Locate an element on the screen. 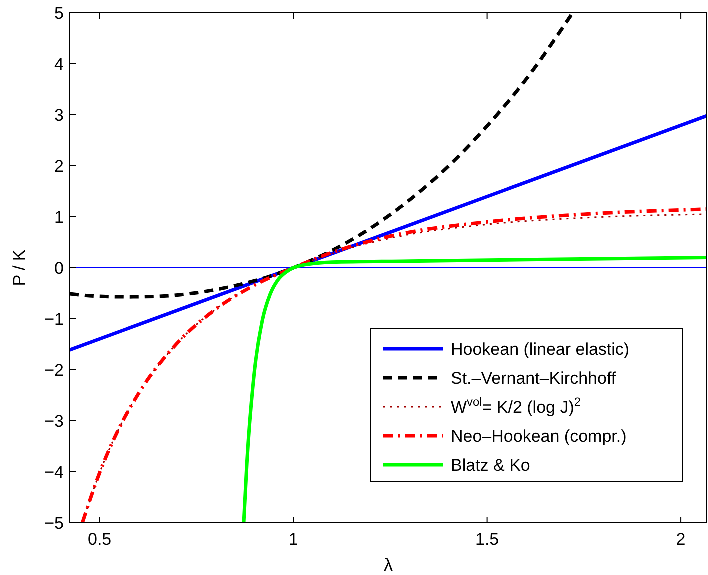 This screenshot has height=575, width=708. y-tick-label: −4 is located at coordinates (54, 472).